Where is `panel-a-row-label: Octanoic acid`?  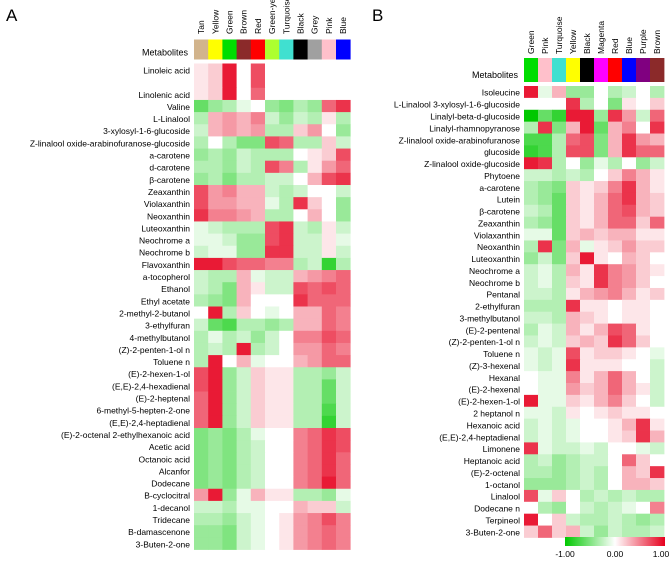 panel-a-row-label: Octanoic acid is located at coordinates (165, 459).